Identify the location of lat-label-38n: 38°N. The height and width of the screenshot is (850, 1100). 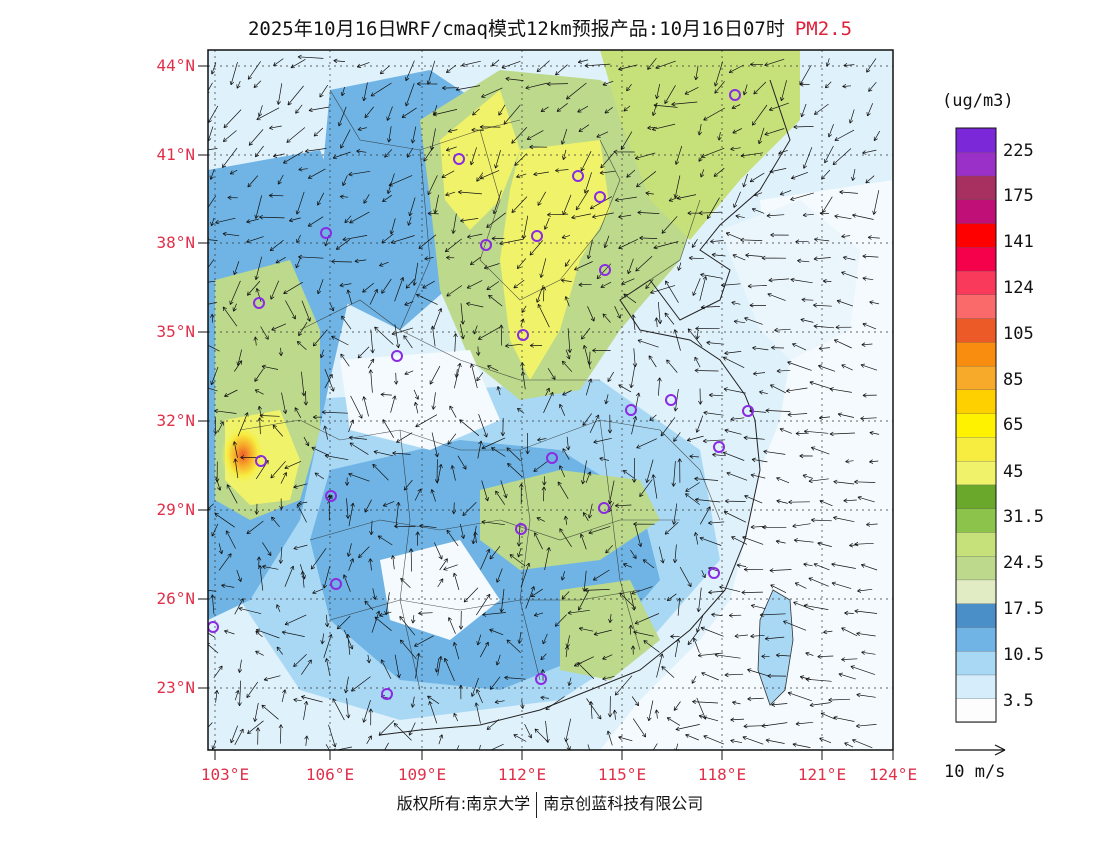
(175, 242).